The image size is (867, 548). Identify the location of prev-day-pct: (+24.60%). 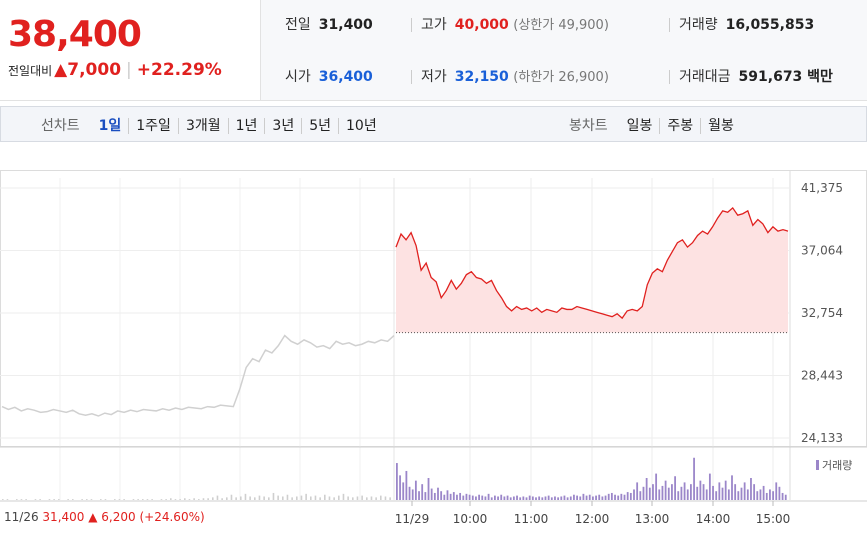
(172, 517).